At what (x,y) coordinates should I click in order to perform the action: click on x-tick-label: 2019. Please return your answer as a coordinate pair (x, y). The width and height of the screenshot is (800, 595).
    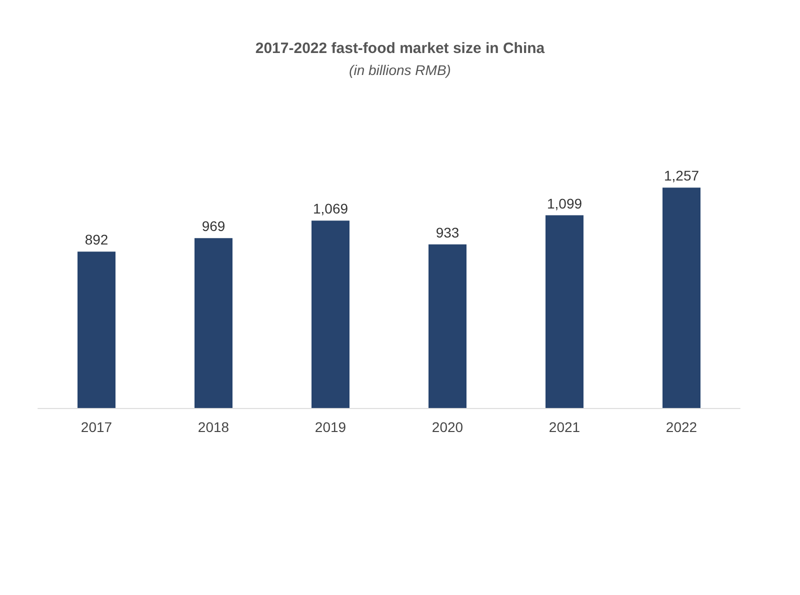
    Looking at the image, I should click on (330, 427).